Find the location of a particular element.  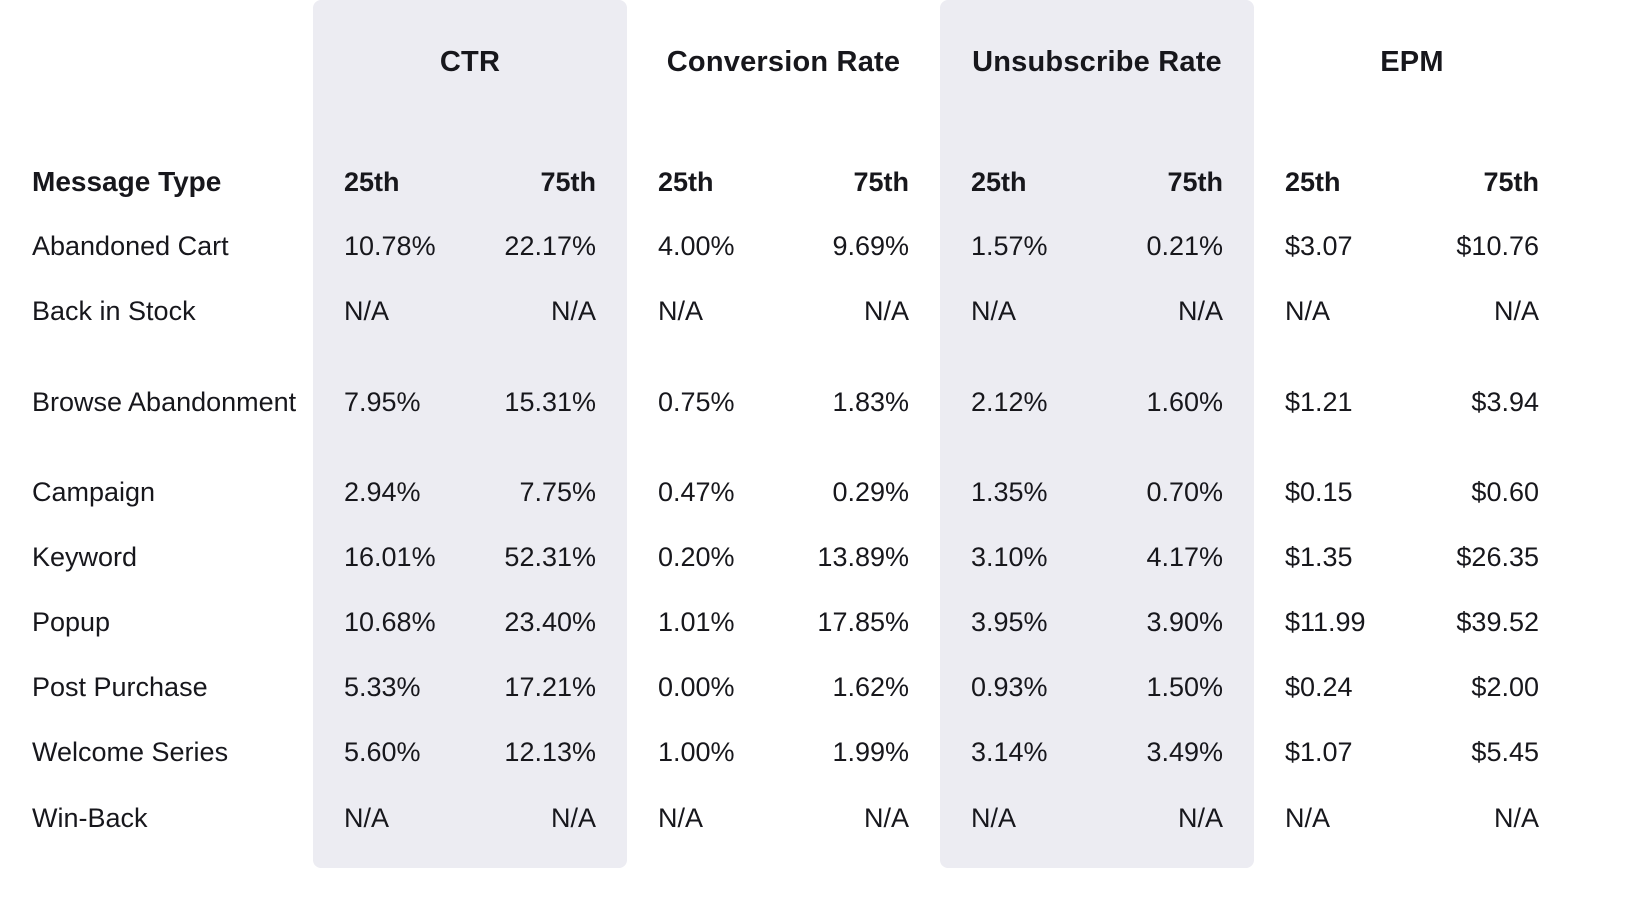

value-75th: $26.35 is located at coordinates (1497, 557).